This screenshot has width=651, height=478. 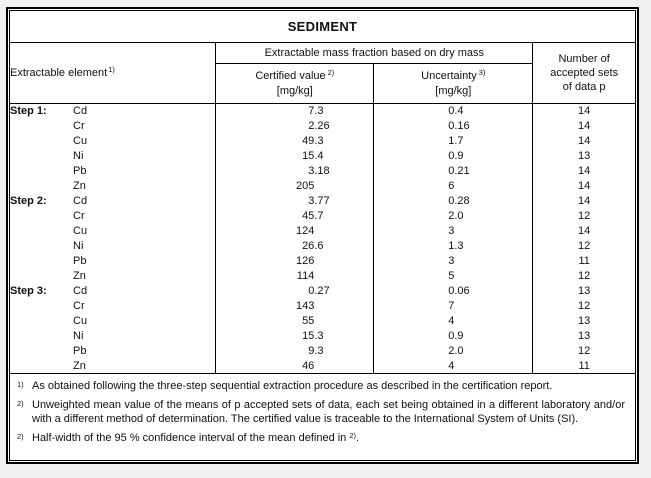 I want to click on table-row: Cr 143 7 12, so click(x=322, y=306).